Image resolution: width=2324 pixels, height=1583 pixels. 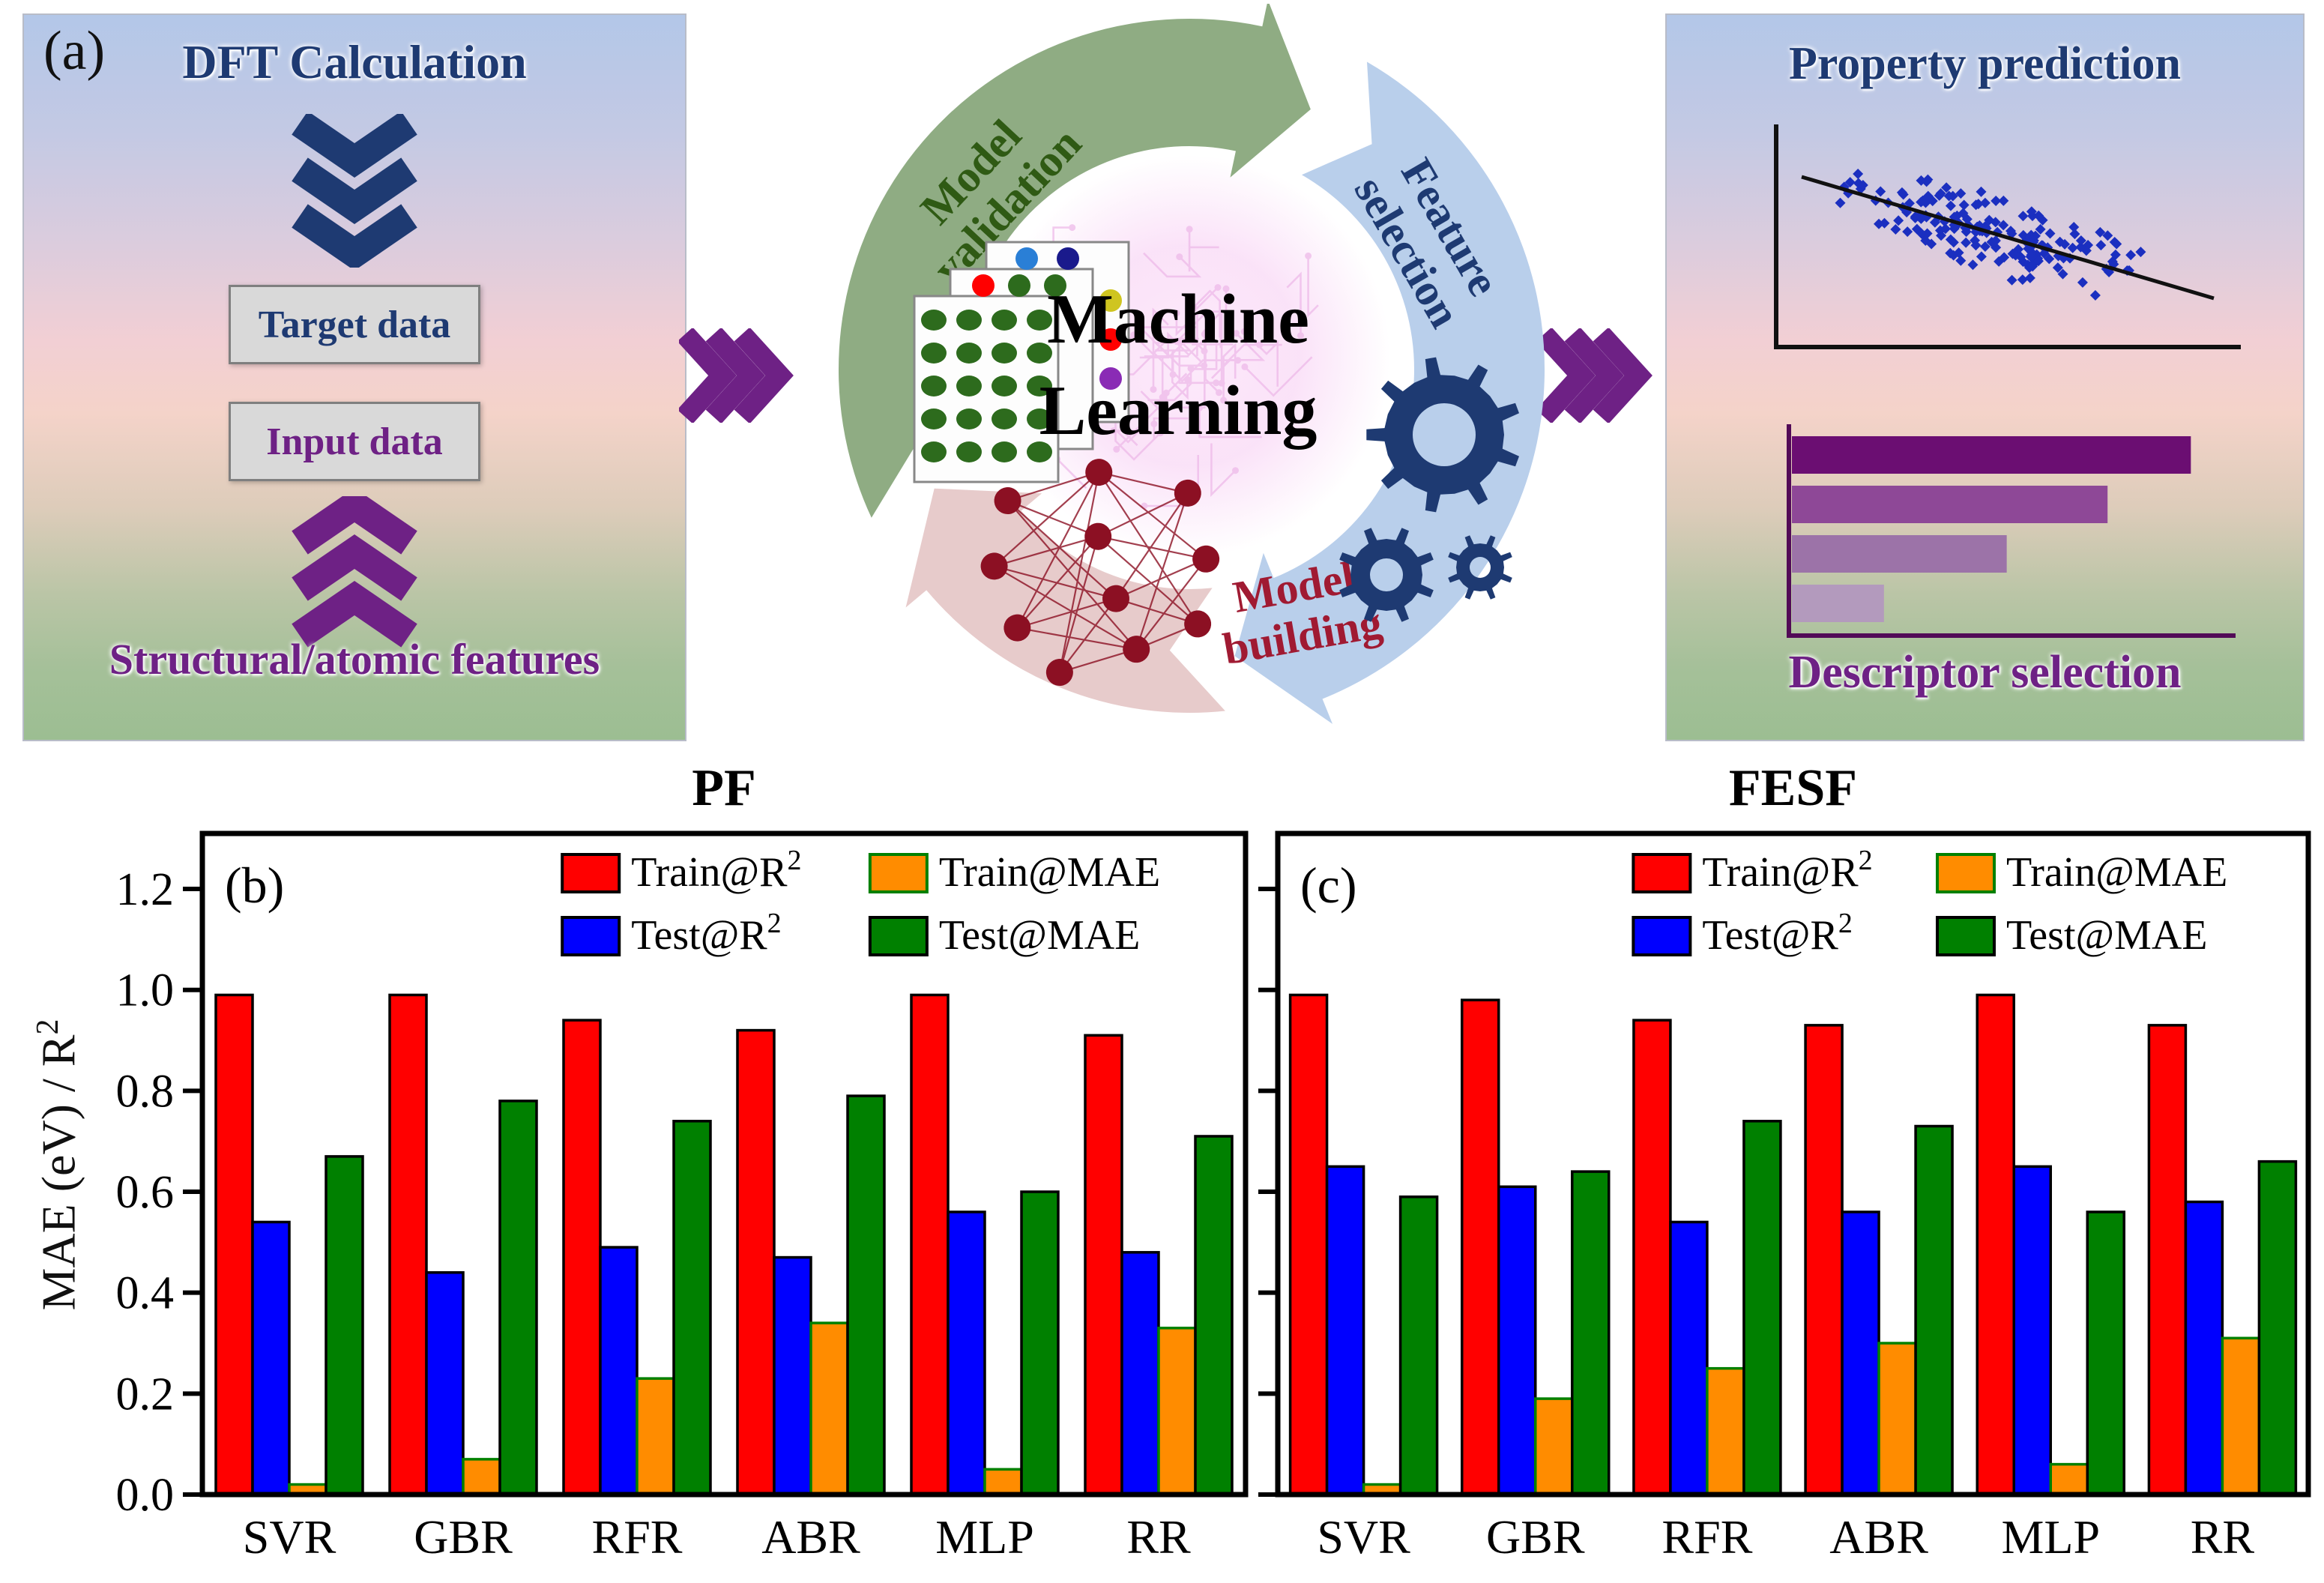 What do you see at coordinates (74, 51) in the screenshot?
I see `panel-a-tag: (a)` at bounding box center [74, 51].